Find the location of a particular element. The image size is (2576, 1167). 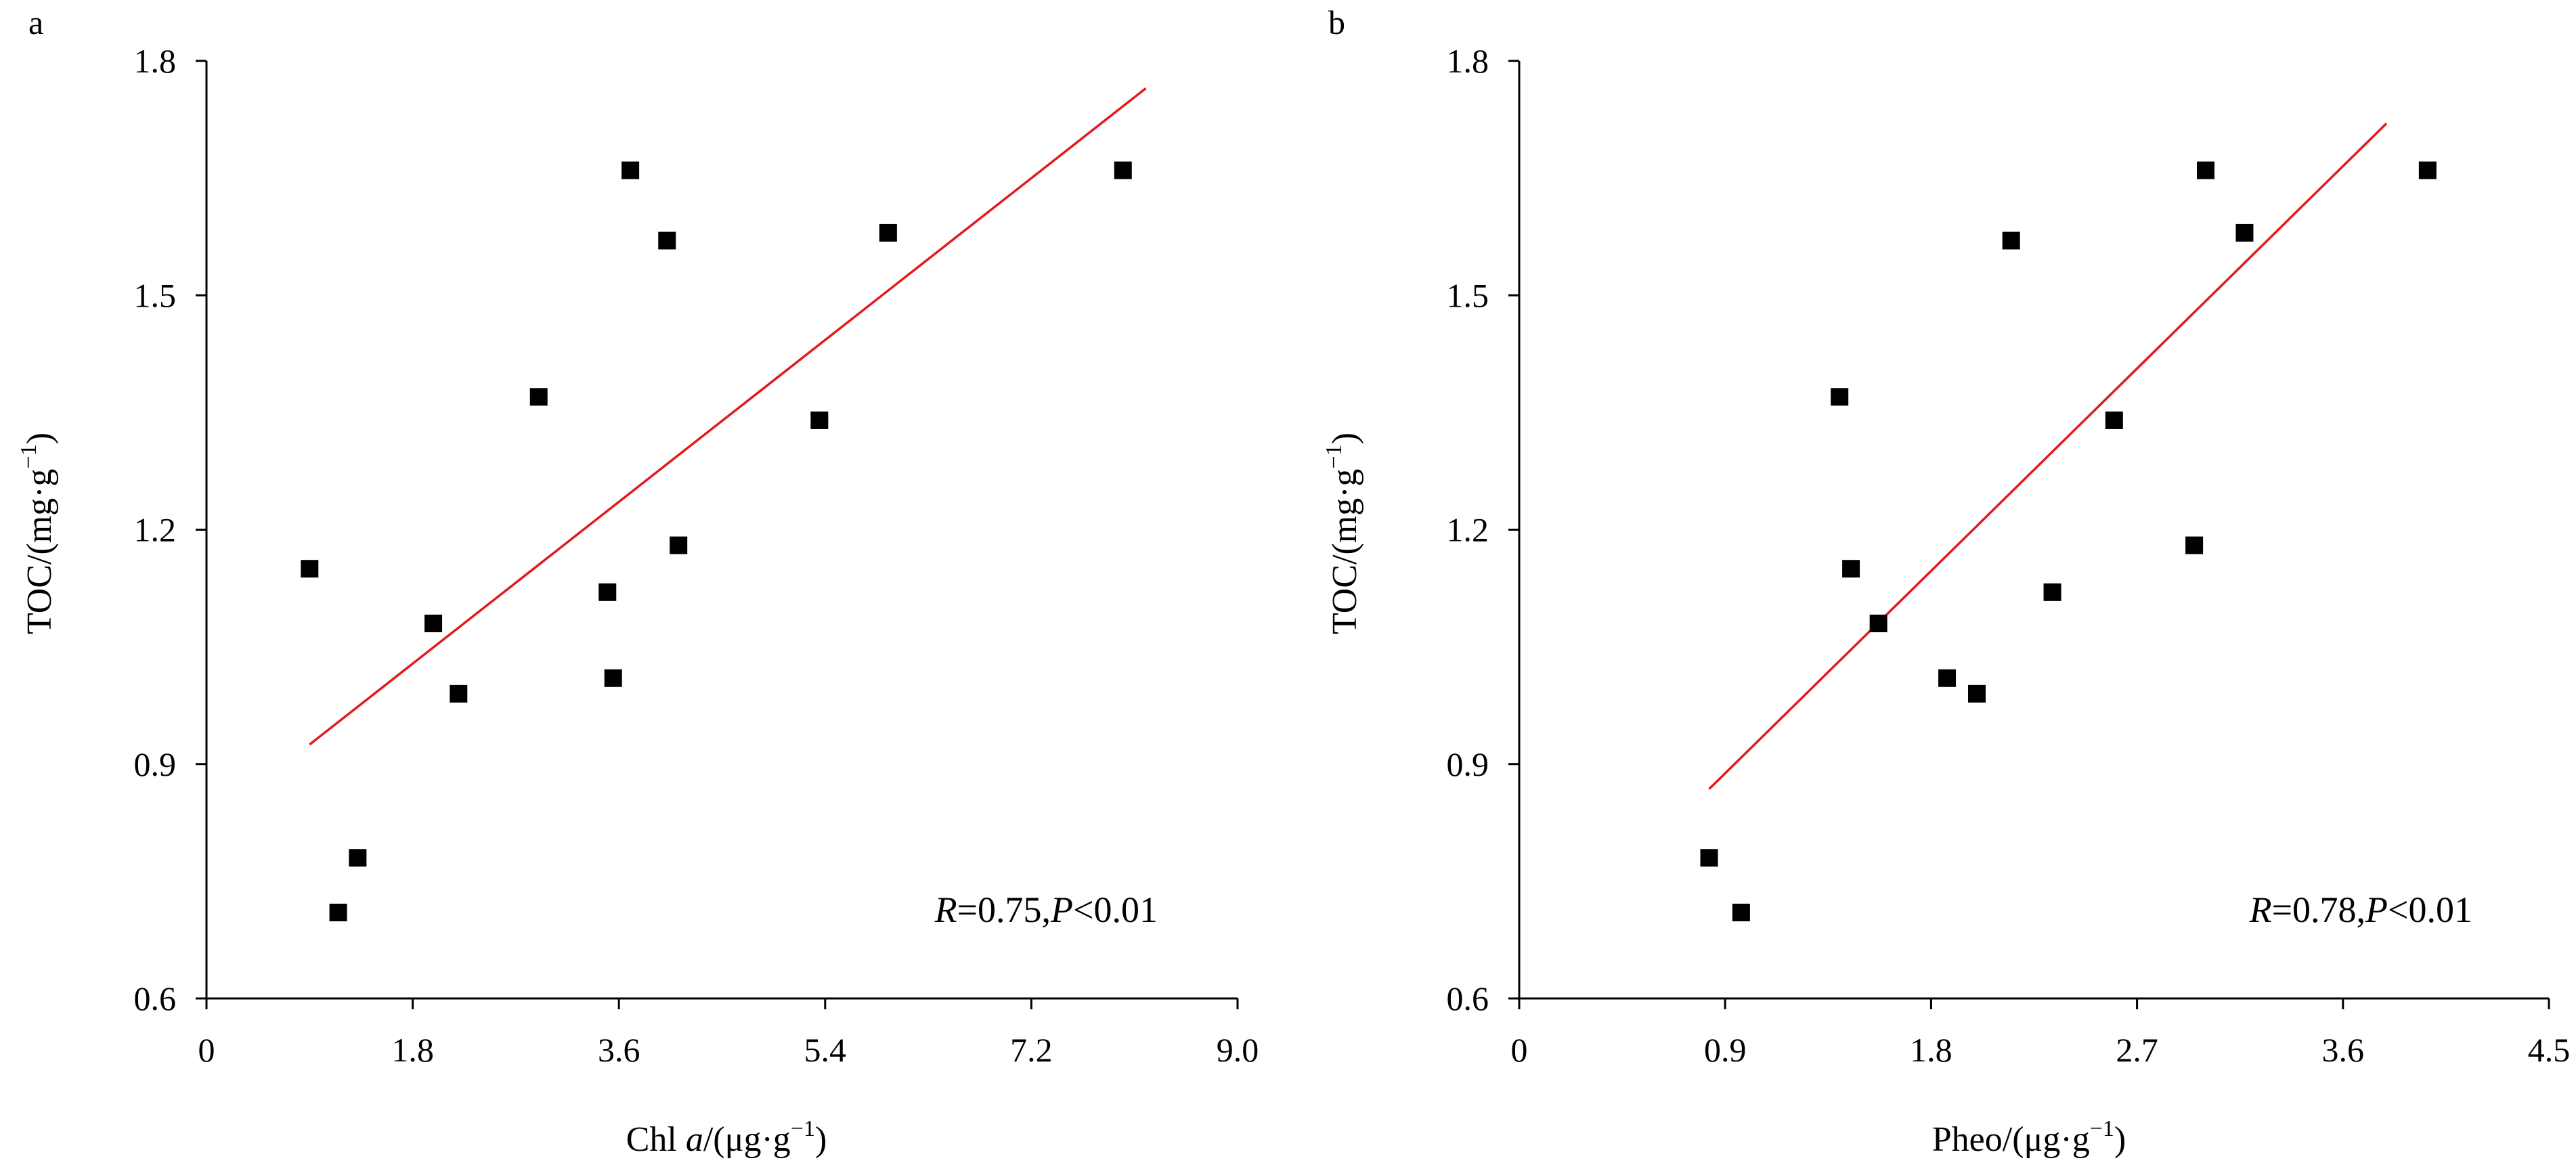

y-axis-label-b-main: TOC/(mg·g is located at coordinates (1345, 551).